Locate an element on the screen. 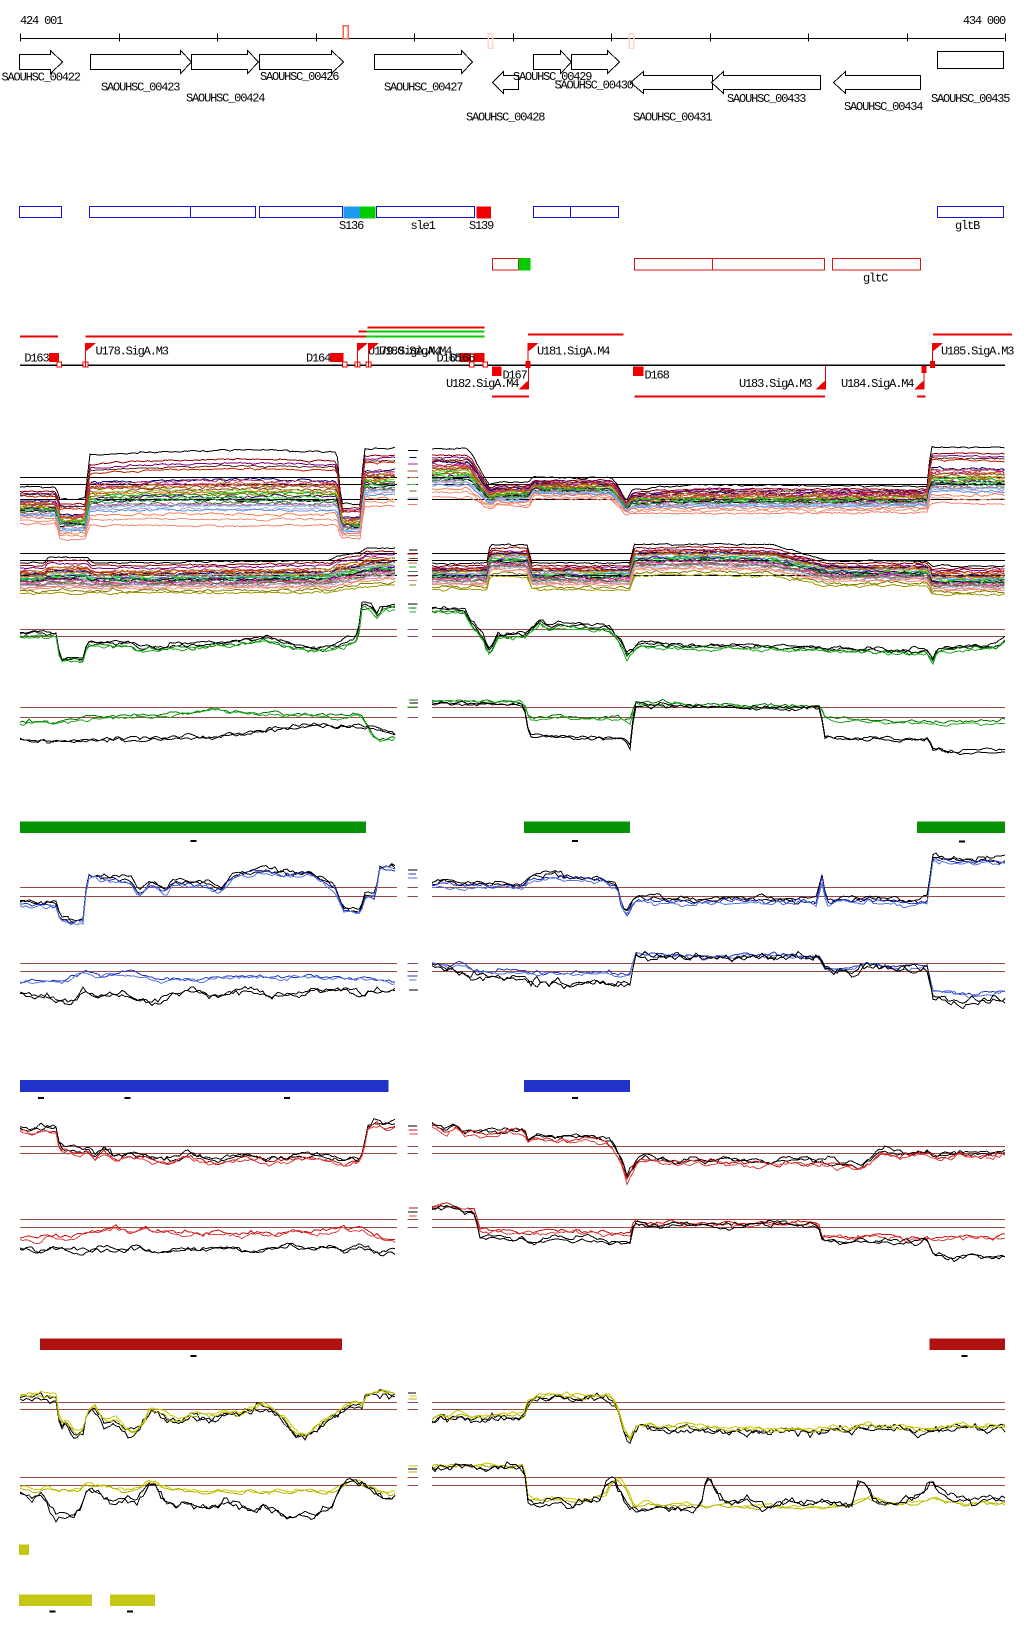 This screenshot has width=1024, height=1645. svg-text: S136 is located at coordinates (351, 226).